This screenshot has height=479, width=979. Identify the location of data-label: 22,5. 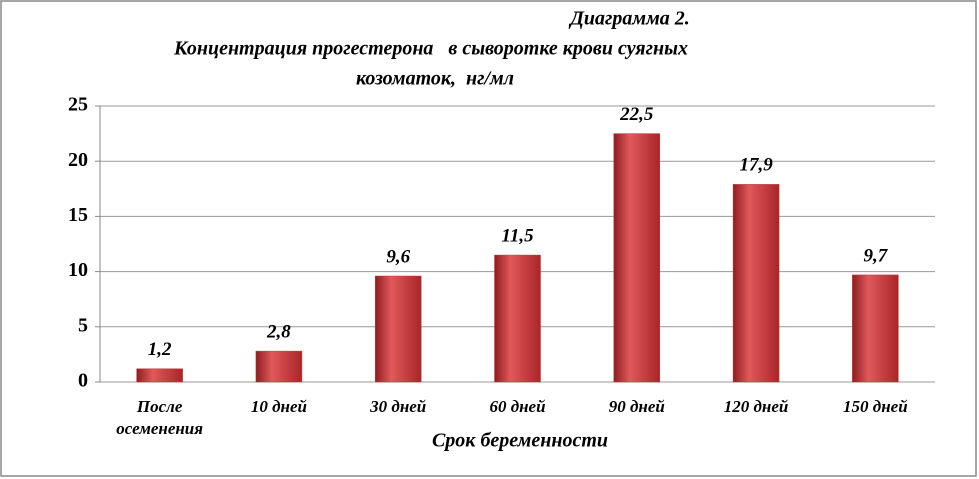
(636, 114).